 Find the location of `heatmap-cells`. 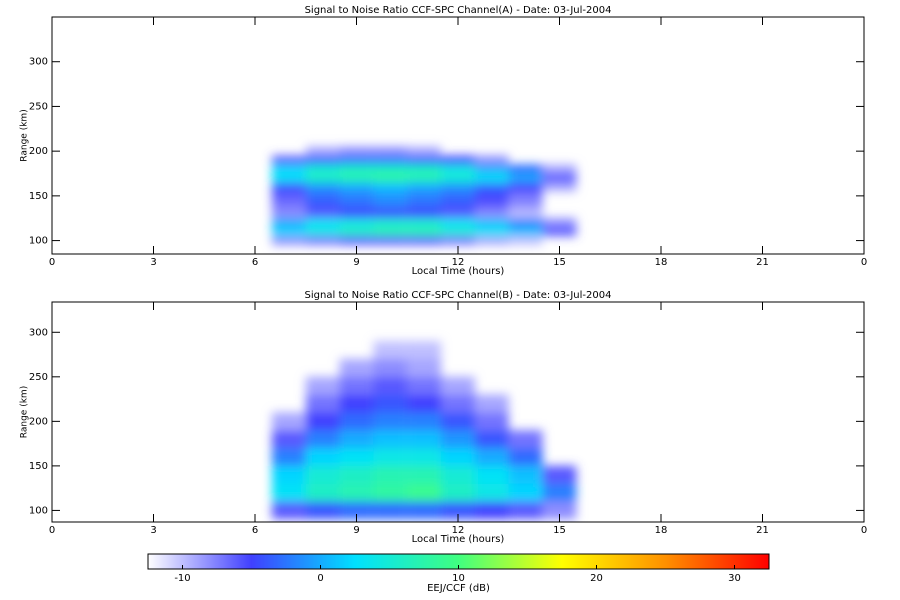

heatmap-cells is located at coordinates (424, 196).